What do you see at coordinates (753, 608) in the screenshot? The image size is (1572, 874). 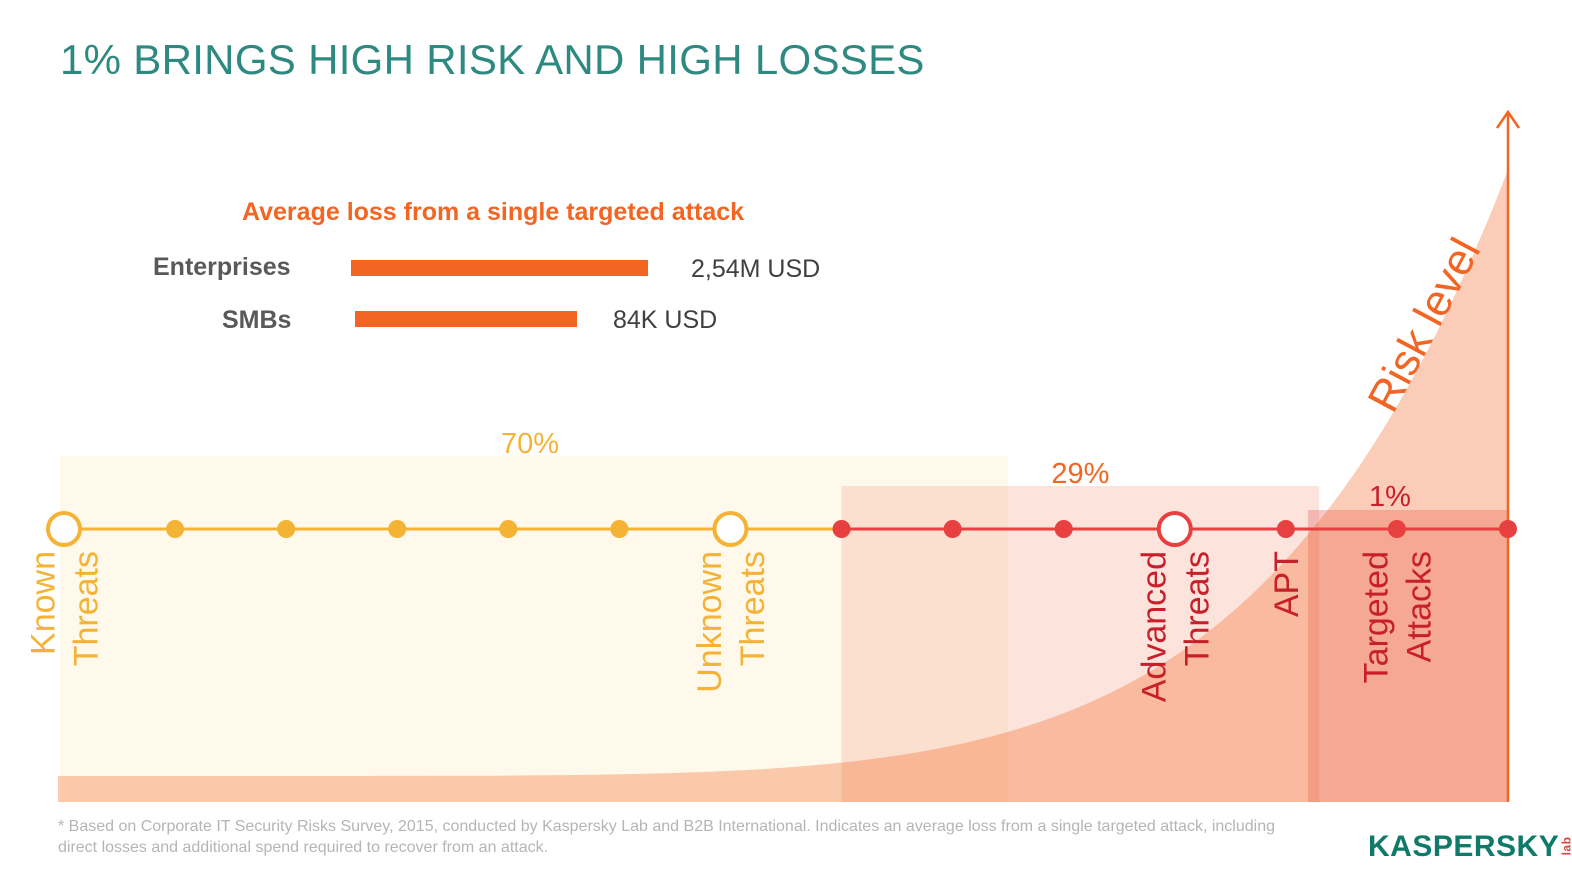 I see `threat-label-6-line-1: Threats` at bounding box center [753, 608].